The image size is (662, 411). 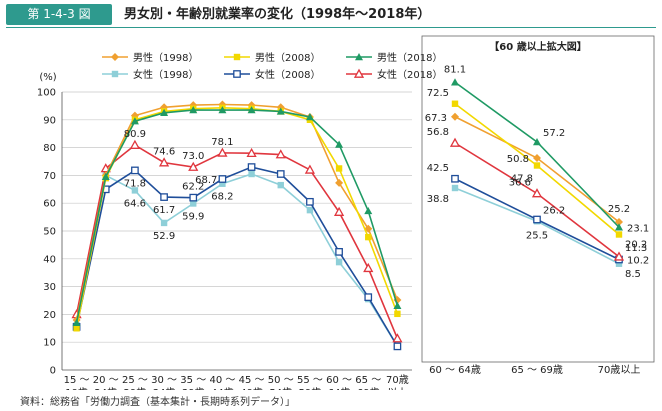 What do you see at coordinates (165, 74) in the screenshot?
I see `legend-label-female1998: 女性（1998）` at bounding box center [165, 74].